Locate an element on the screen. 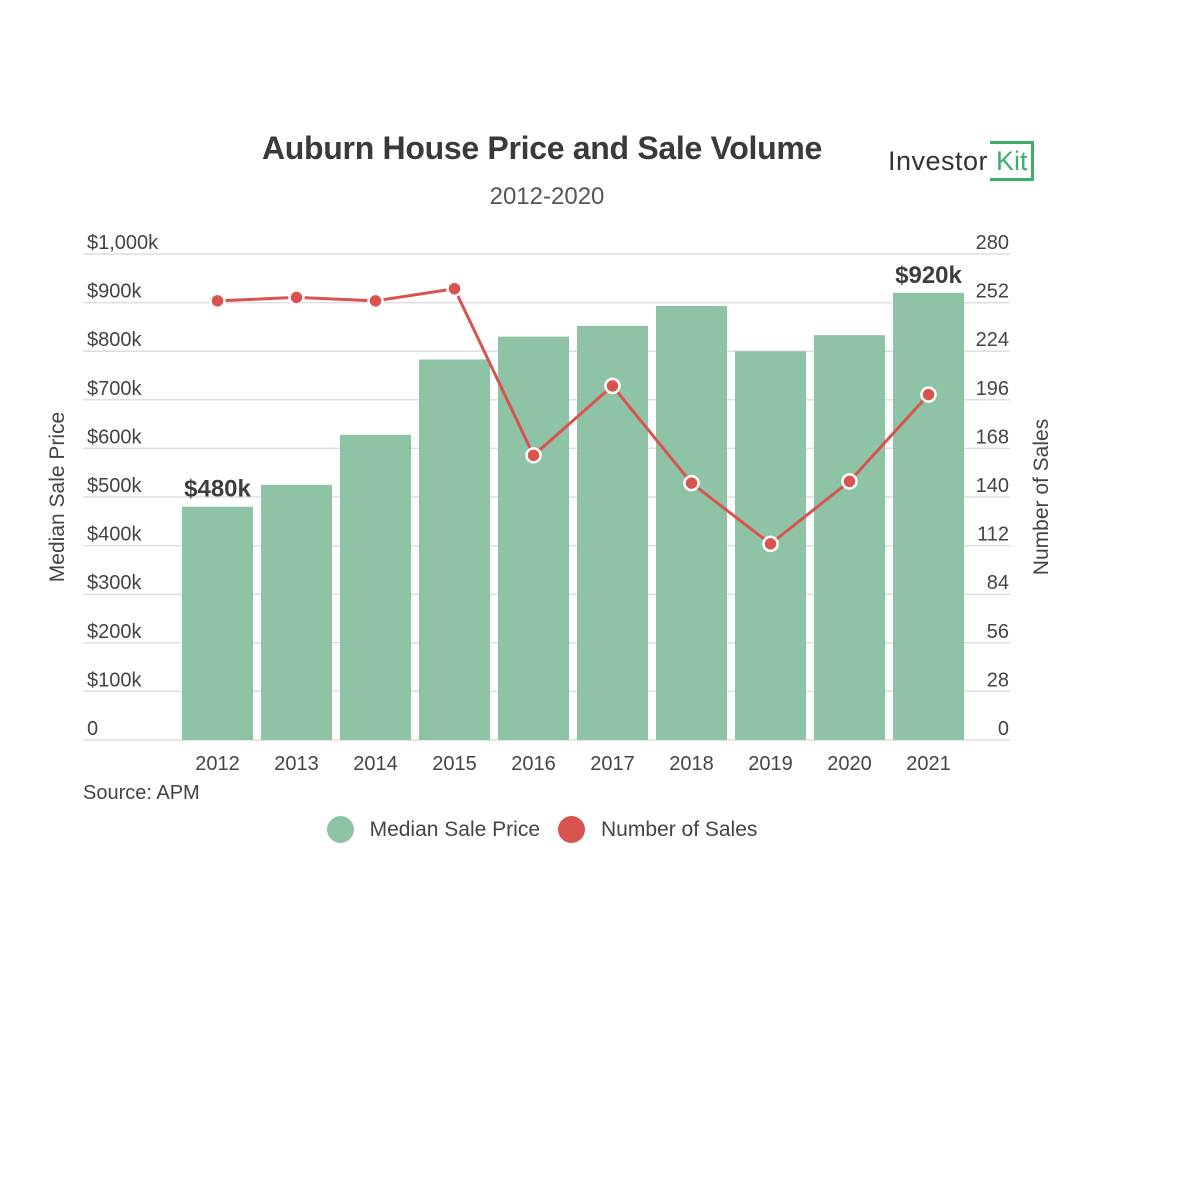  legend-swatch-sales is located at coordinates (571, 829).